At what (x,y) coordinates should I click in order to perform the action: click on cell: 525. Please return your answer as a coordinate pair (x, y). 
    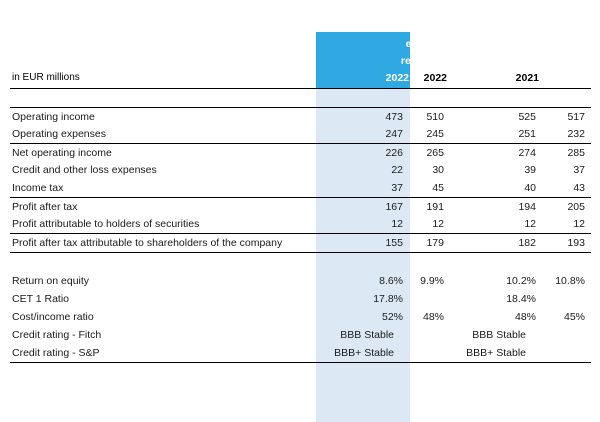
    Looking at the image, I should click on (527, 117).